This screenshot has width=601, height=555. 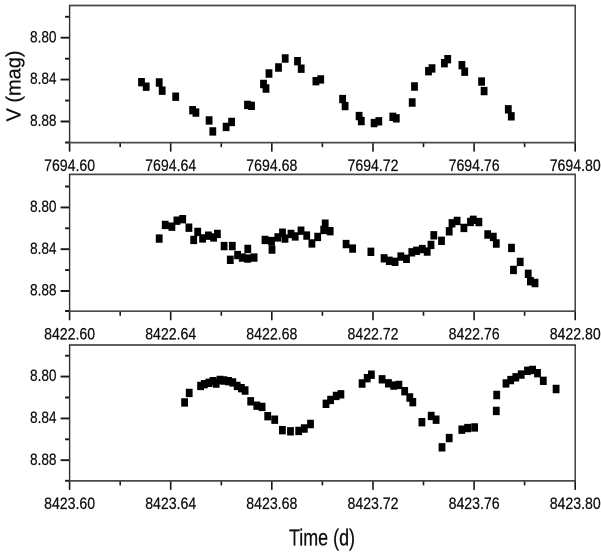 What do you see at coordinates (170, 334) in the screenshot?
I see `svg-text: 8422.64` at bounding box center [170, 334].